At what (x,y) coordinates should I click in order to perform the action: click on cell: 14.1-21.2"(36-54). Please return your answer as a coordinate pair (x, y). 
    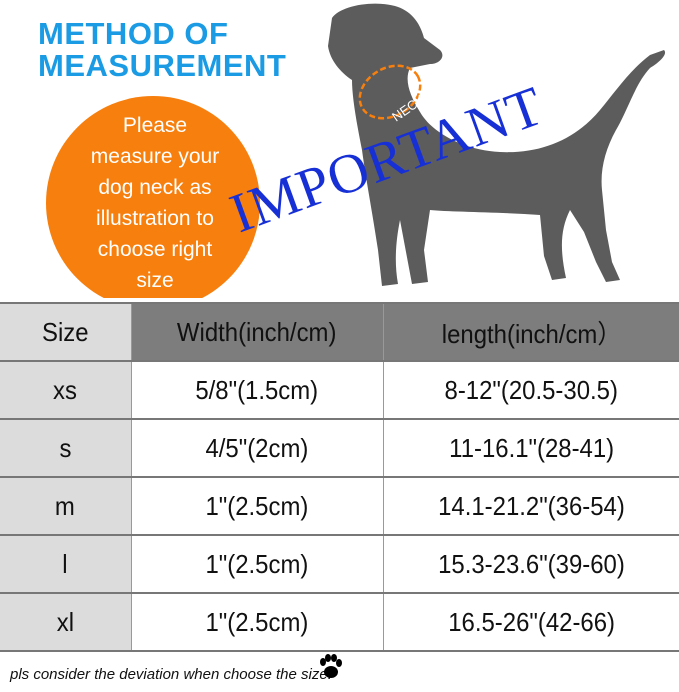
    Looking at the image, I should click on (531, 506).